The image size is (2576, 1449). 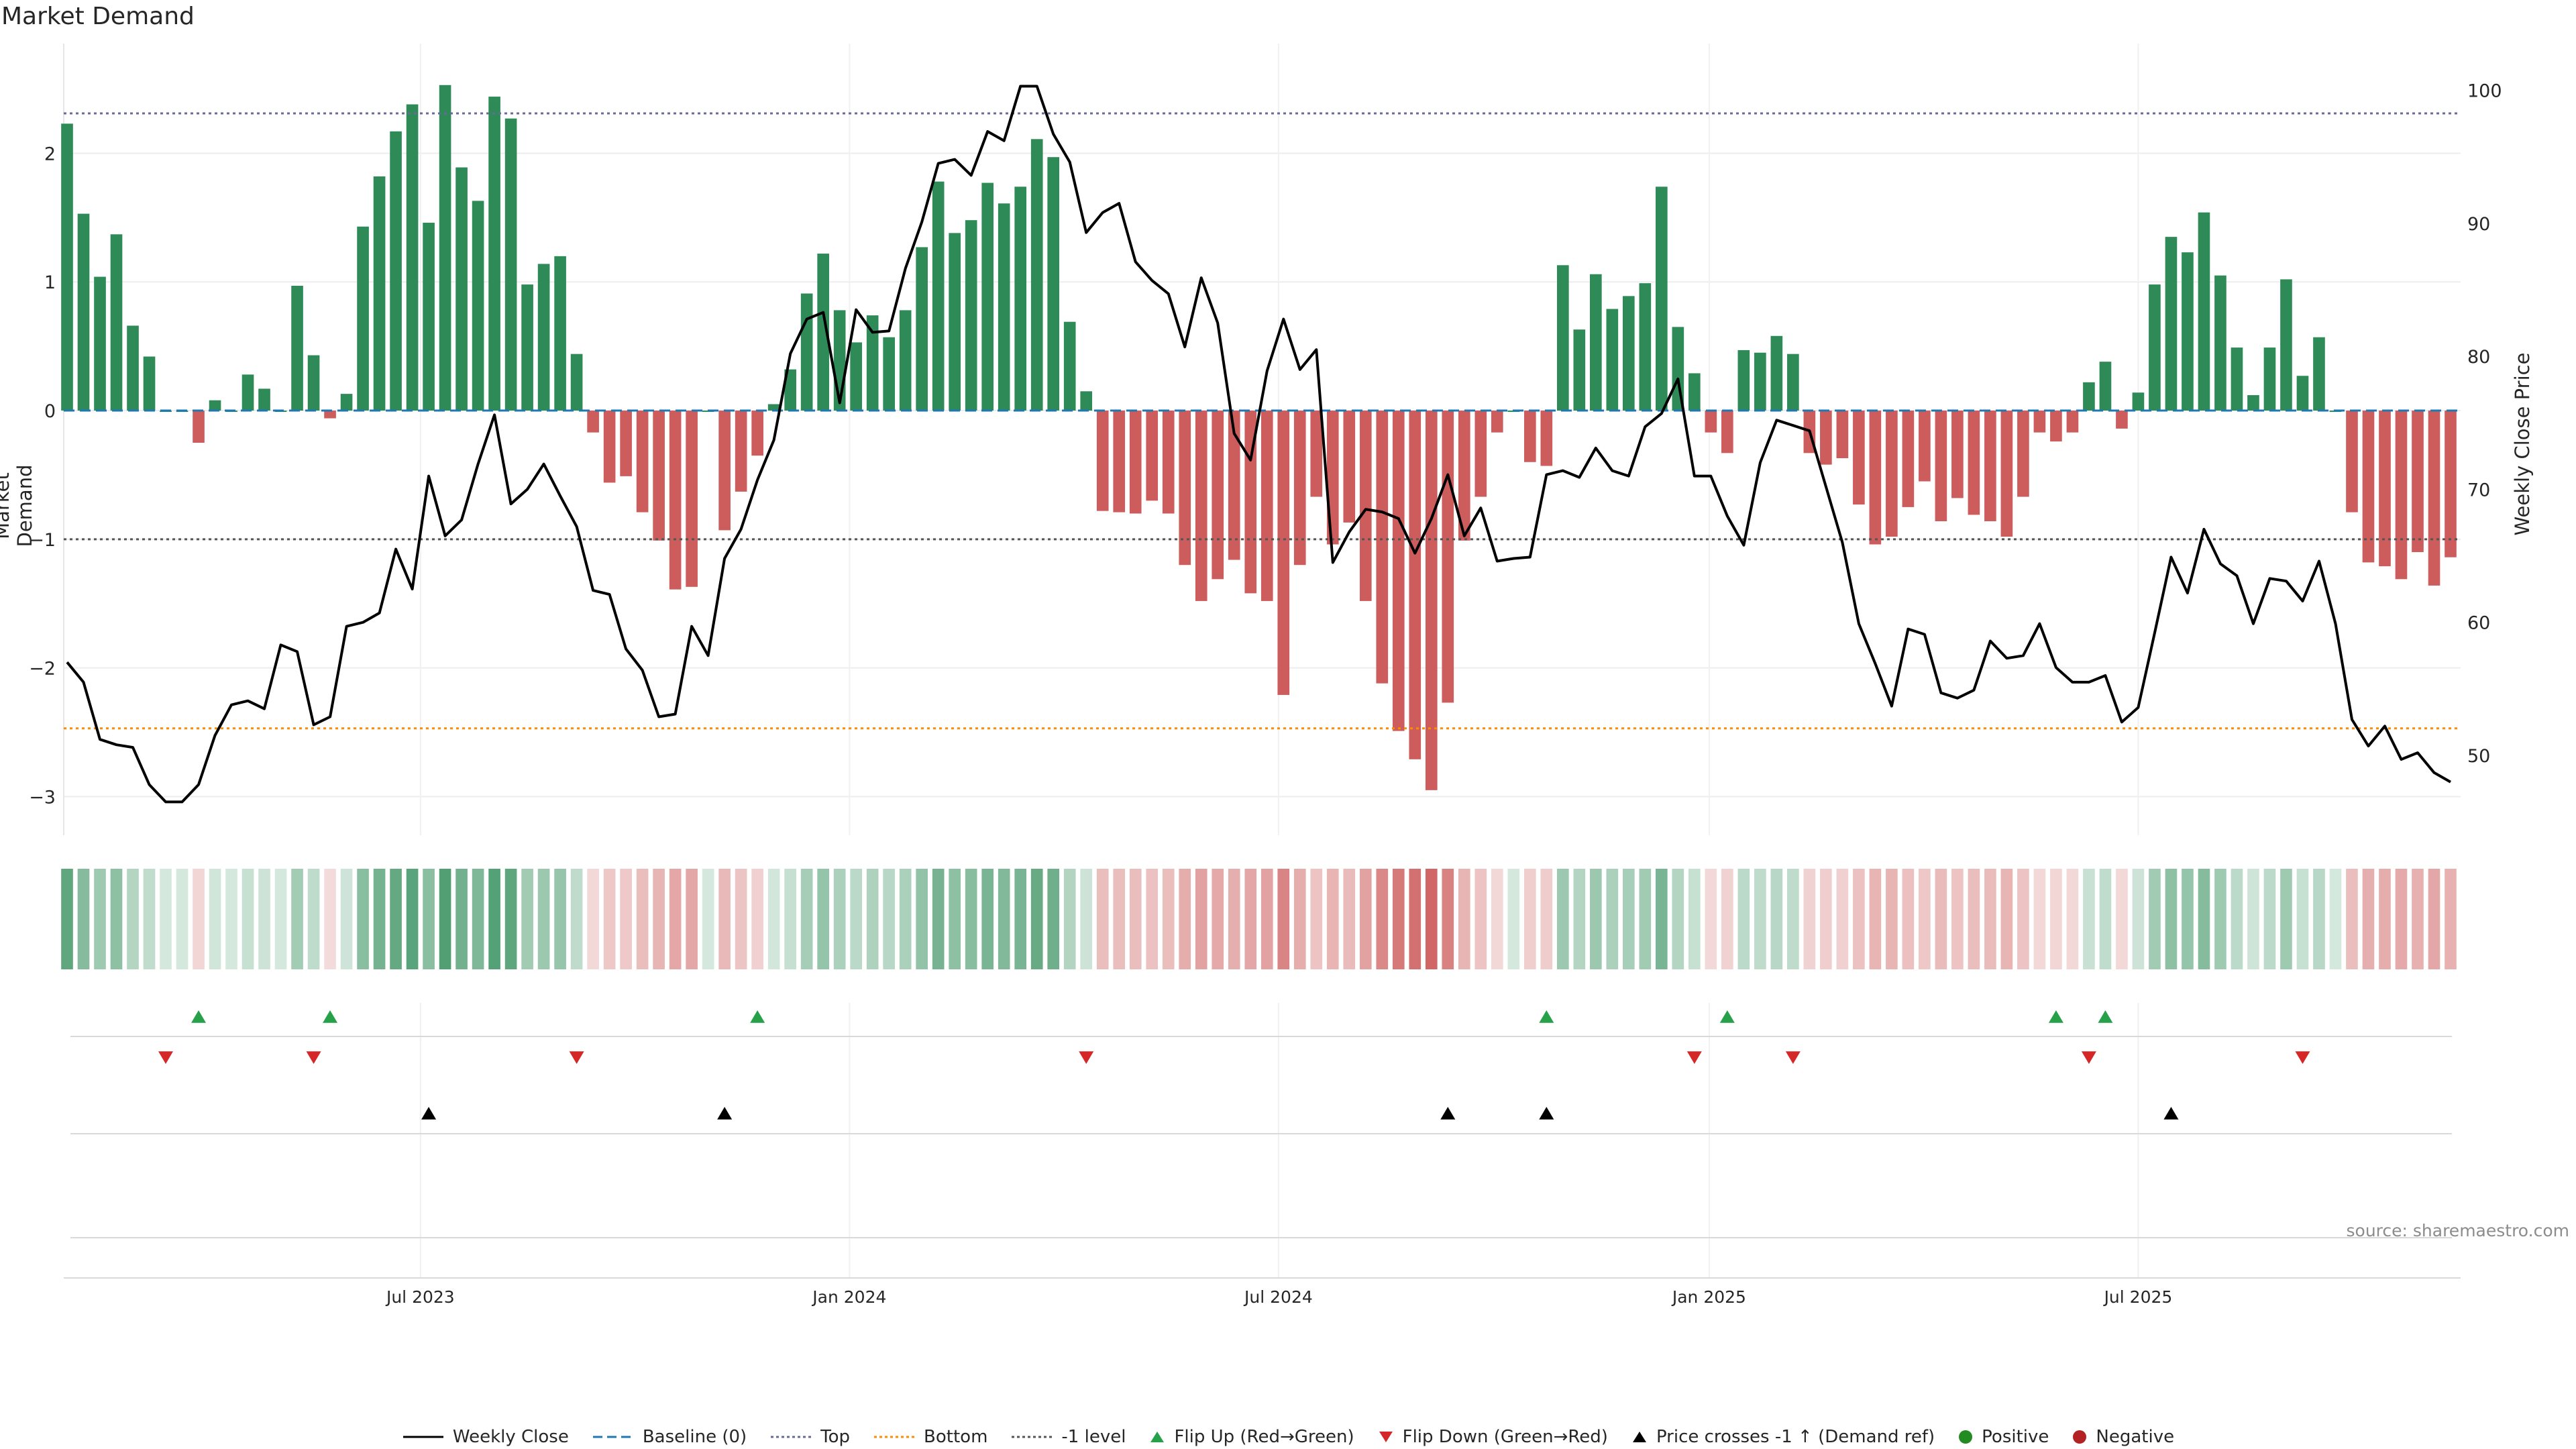 I want to click on y2-tick-label: 60, so click(x=2478, y=623).